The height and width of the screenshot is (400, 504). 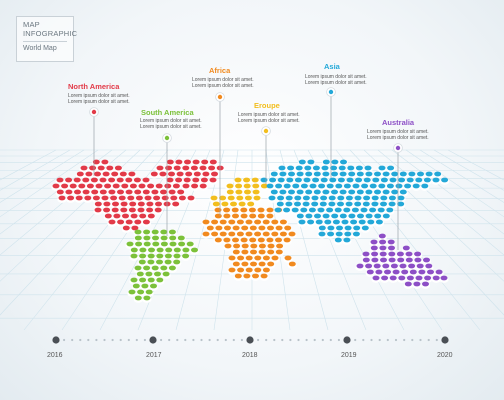 What do you see at coordinates (398, 122) in the screenshot?
I see `label-australia: Australia` at bounding box center [398, 122].